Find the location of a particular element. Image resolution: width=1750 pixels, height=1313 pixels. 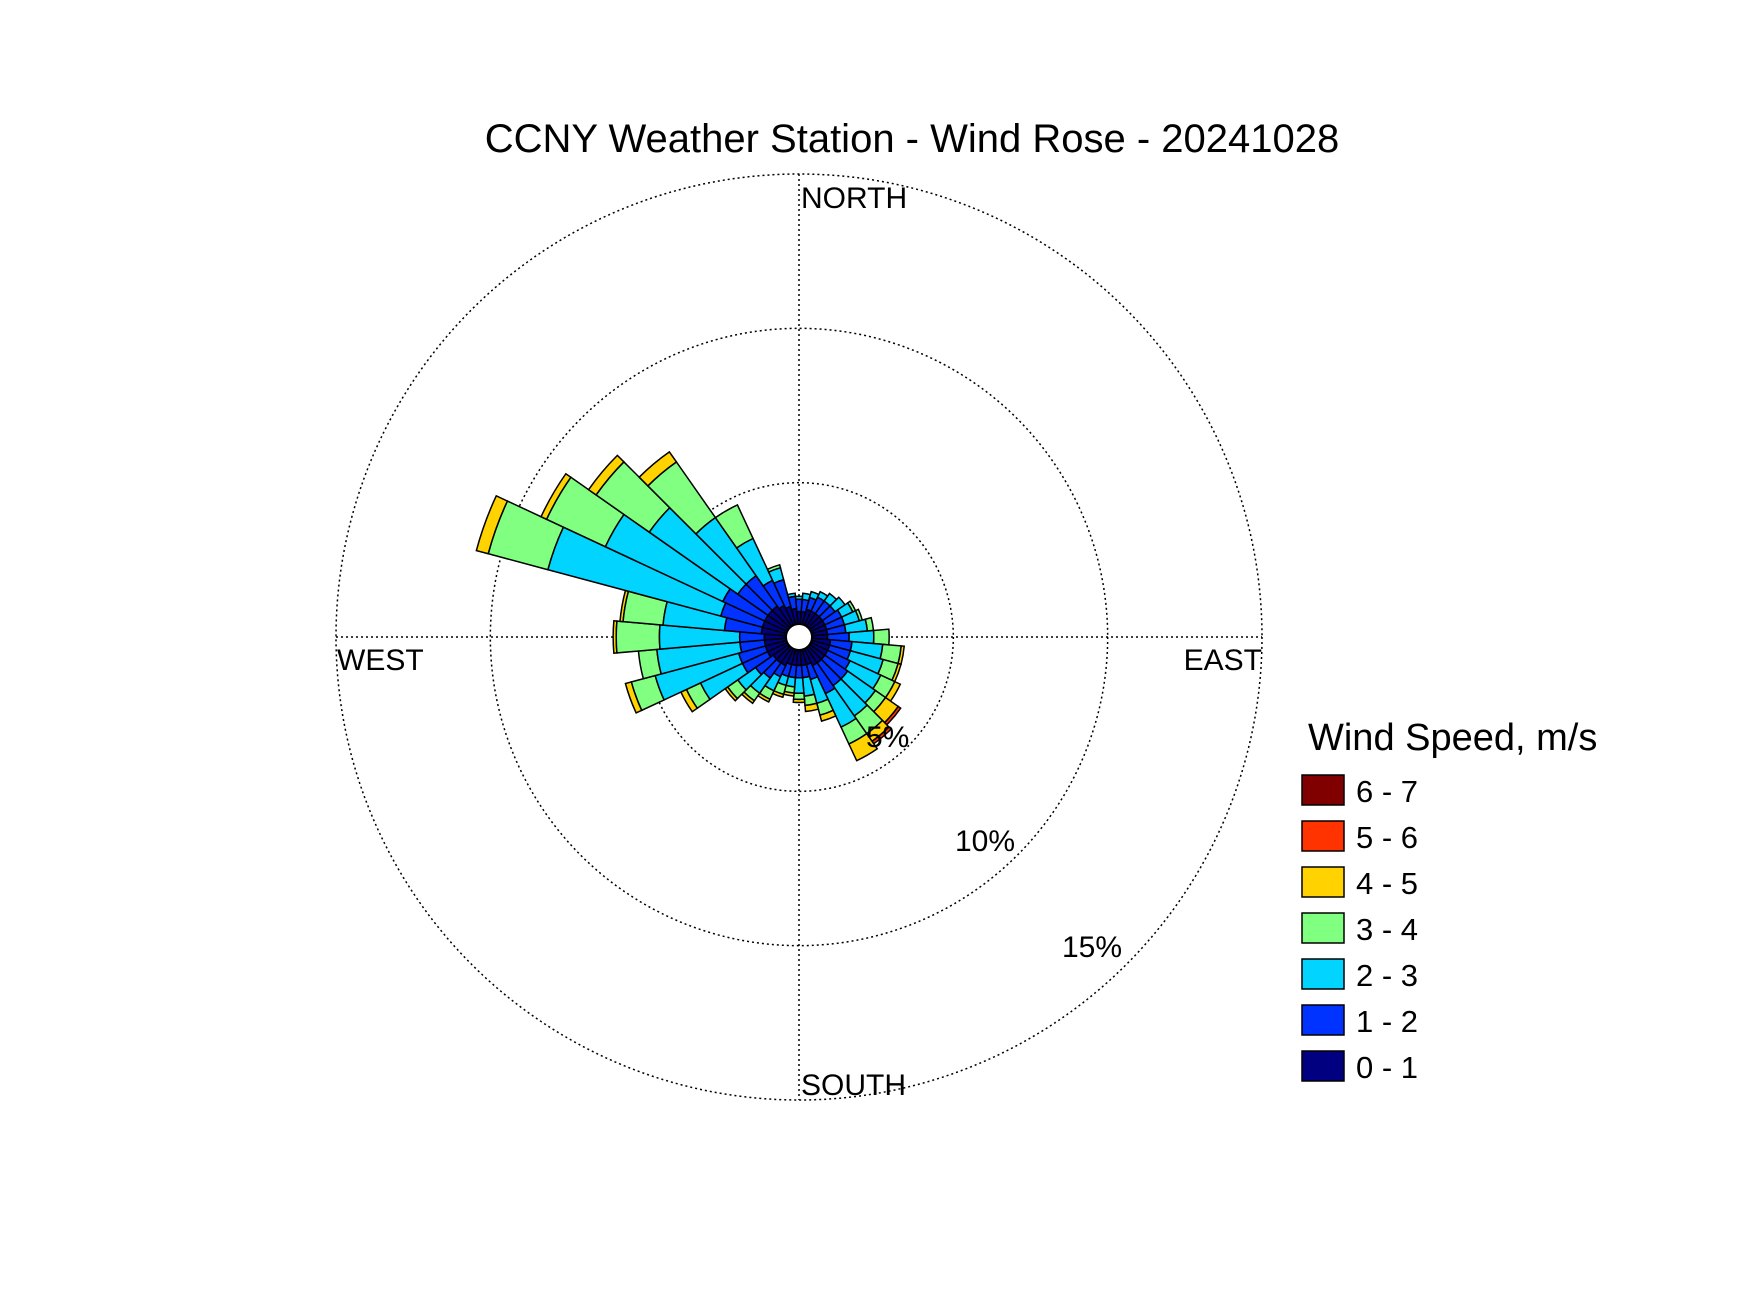

legend-title: Wind Speed, m/s is located at coordinates (1452, 738).